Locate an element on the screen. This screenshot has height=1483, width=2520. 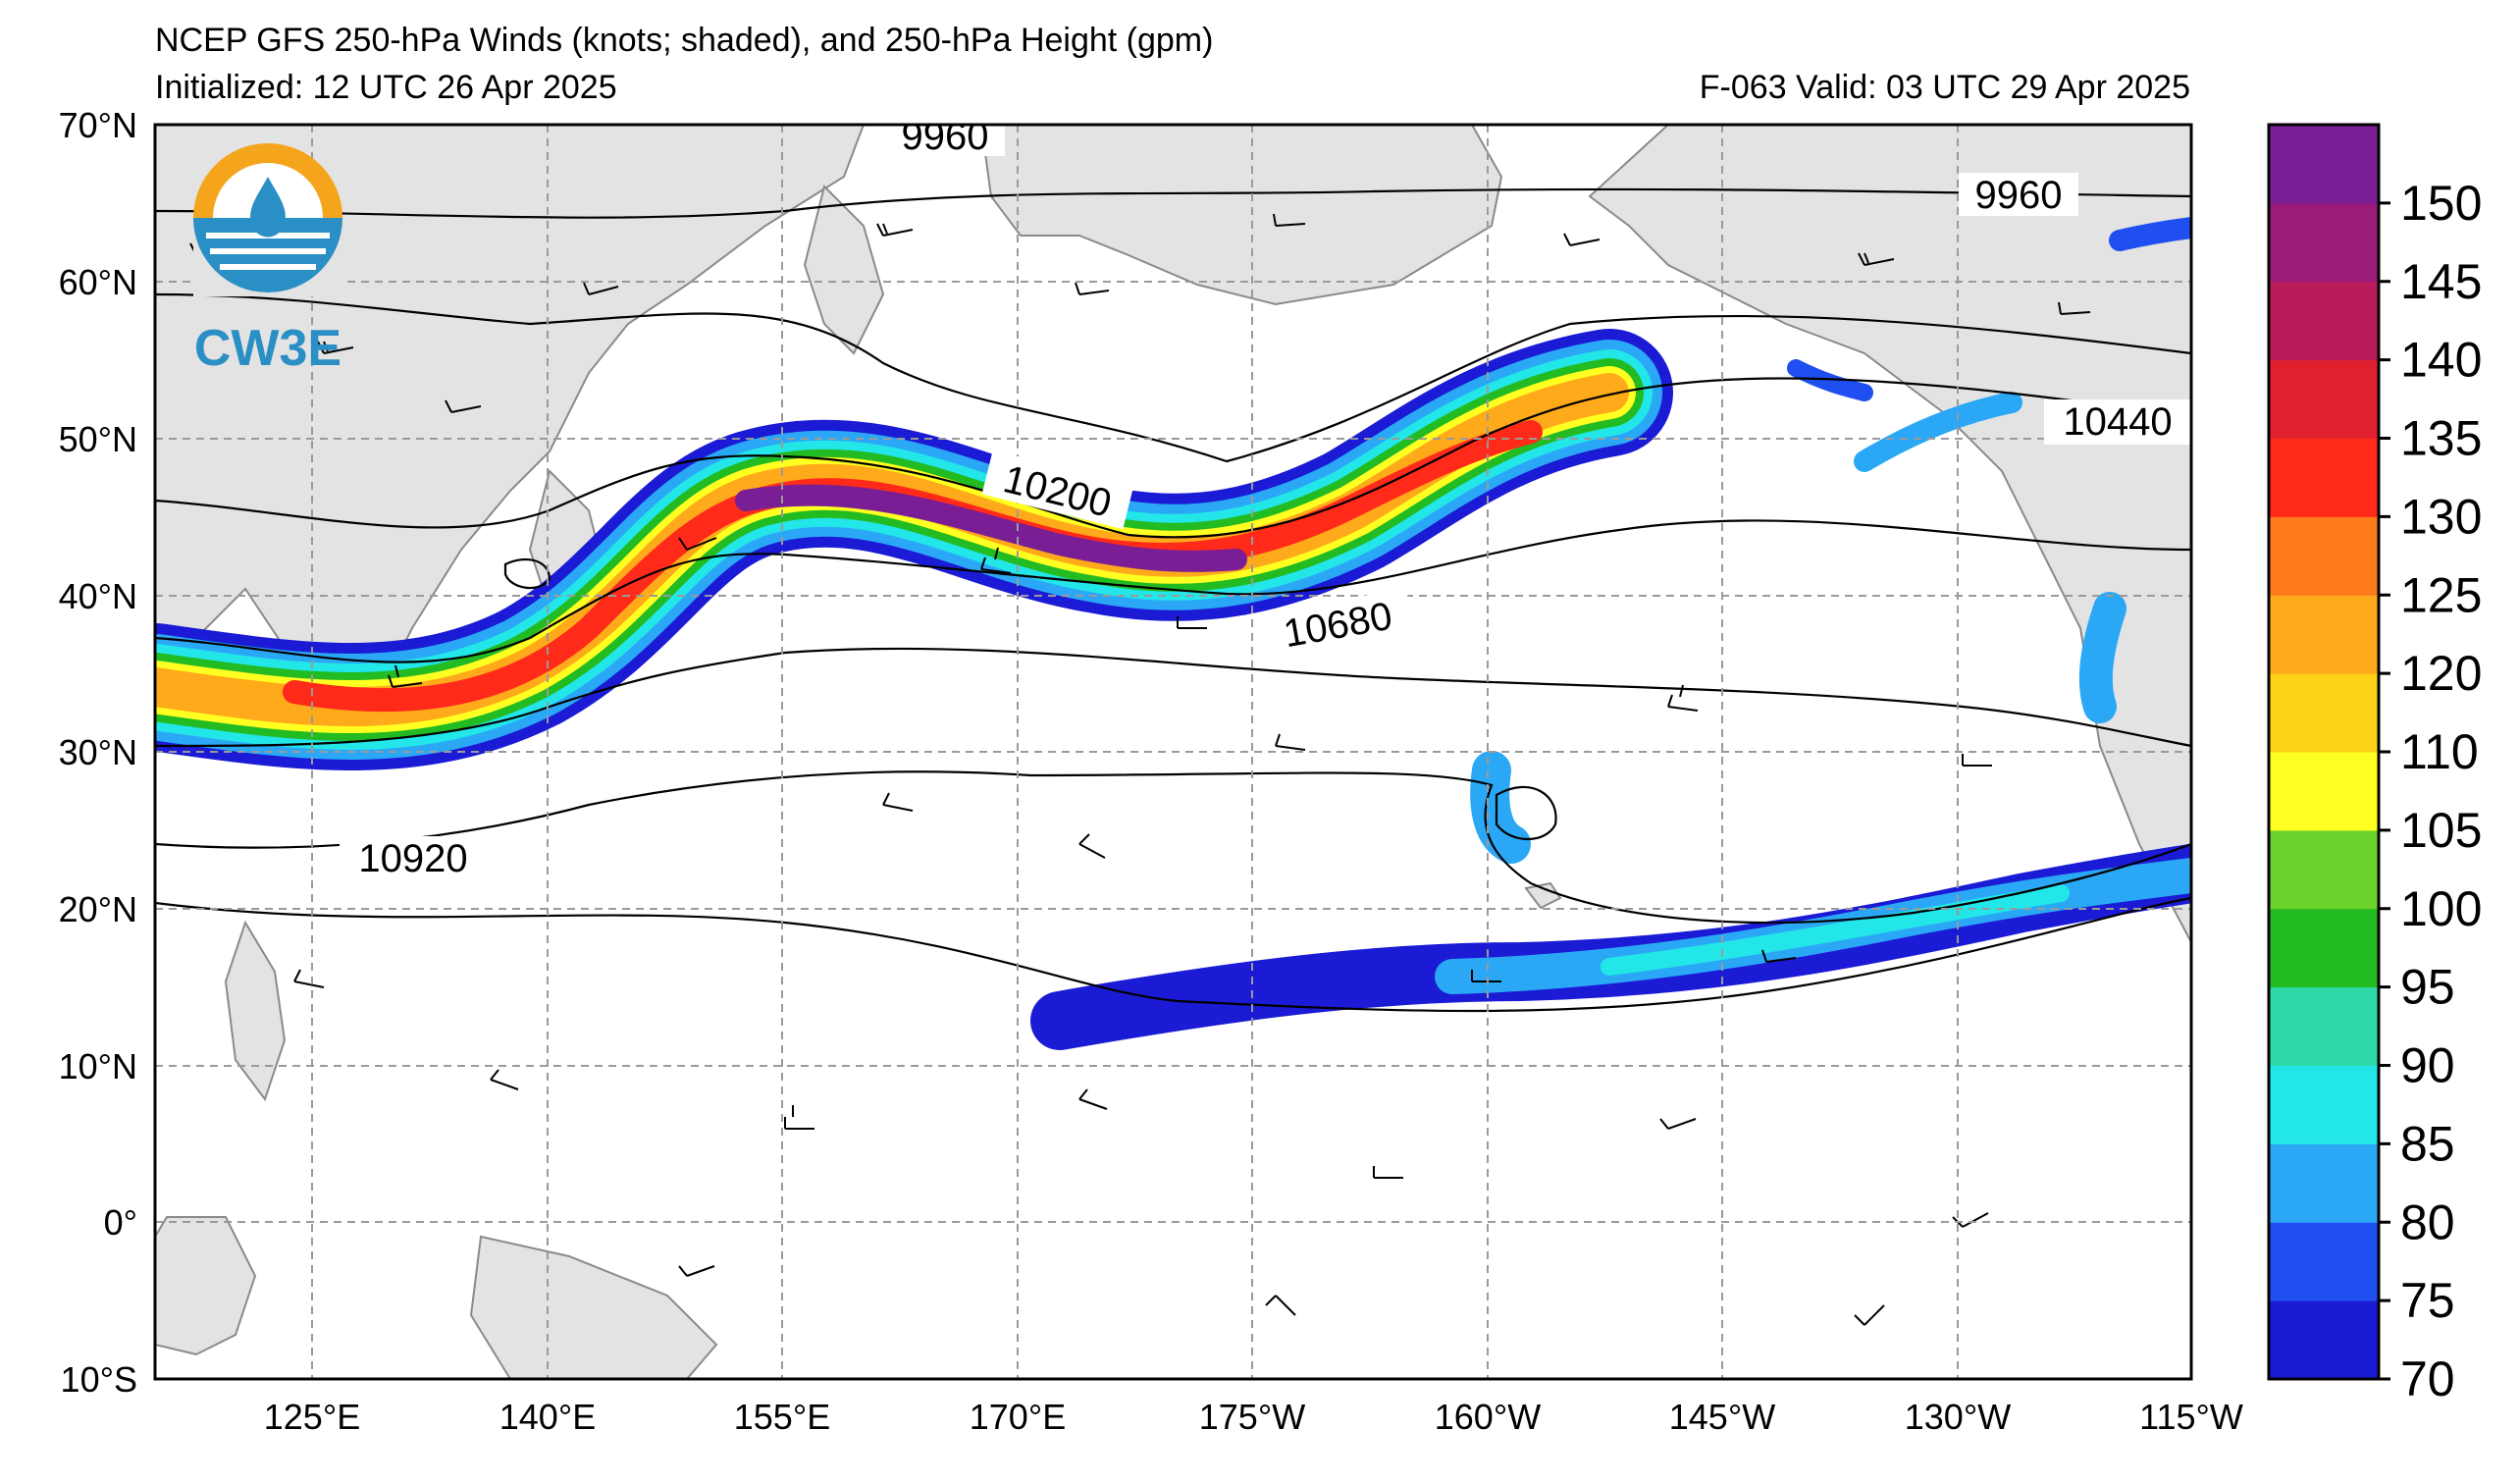
colorbar-tick-label: 85 is located at coordinates (2427, 1143).